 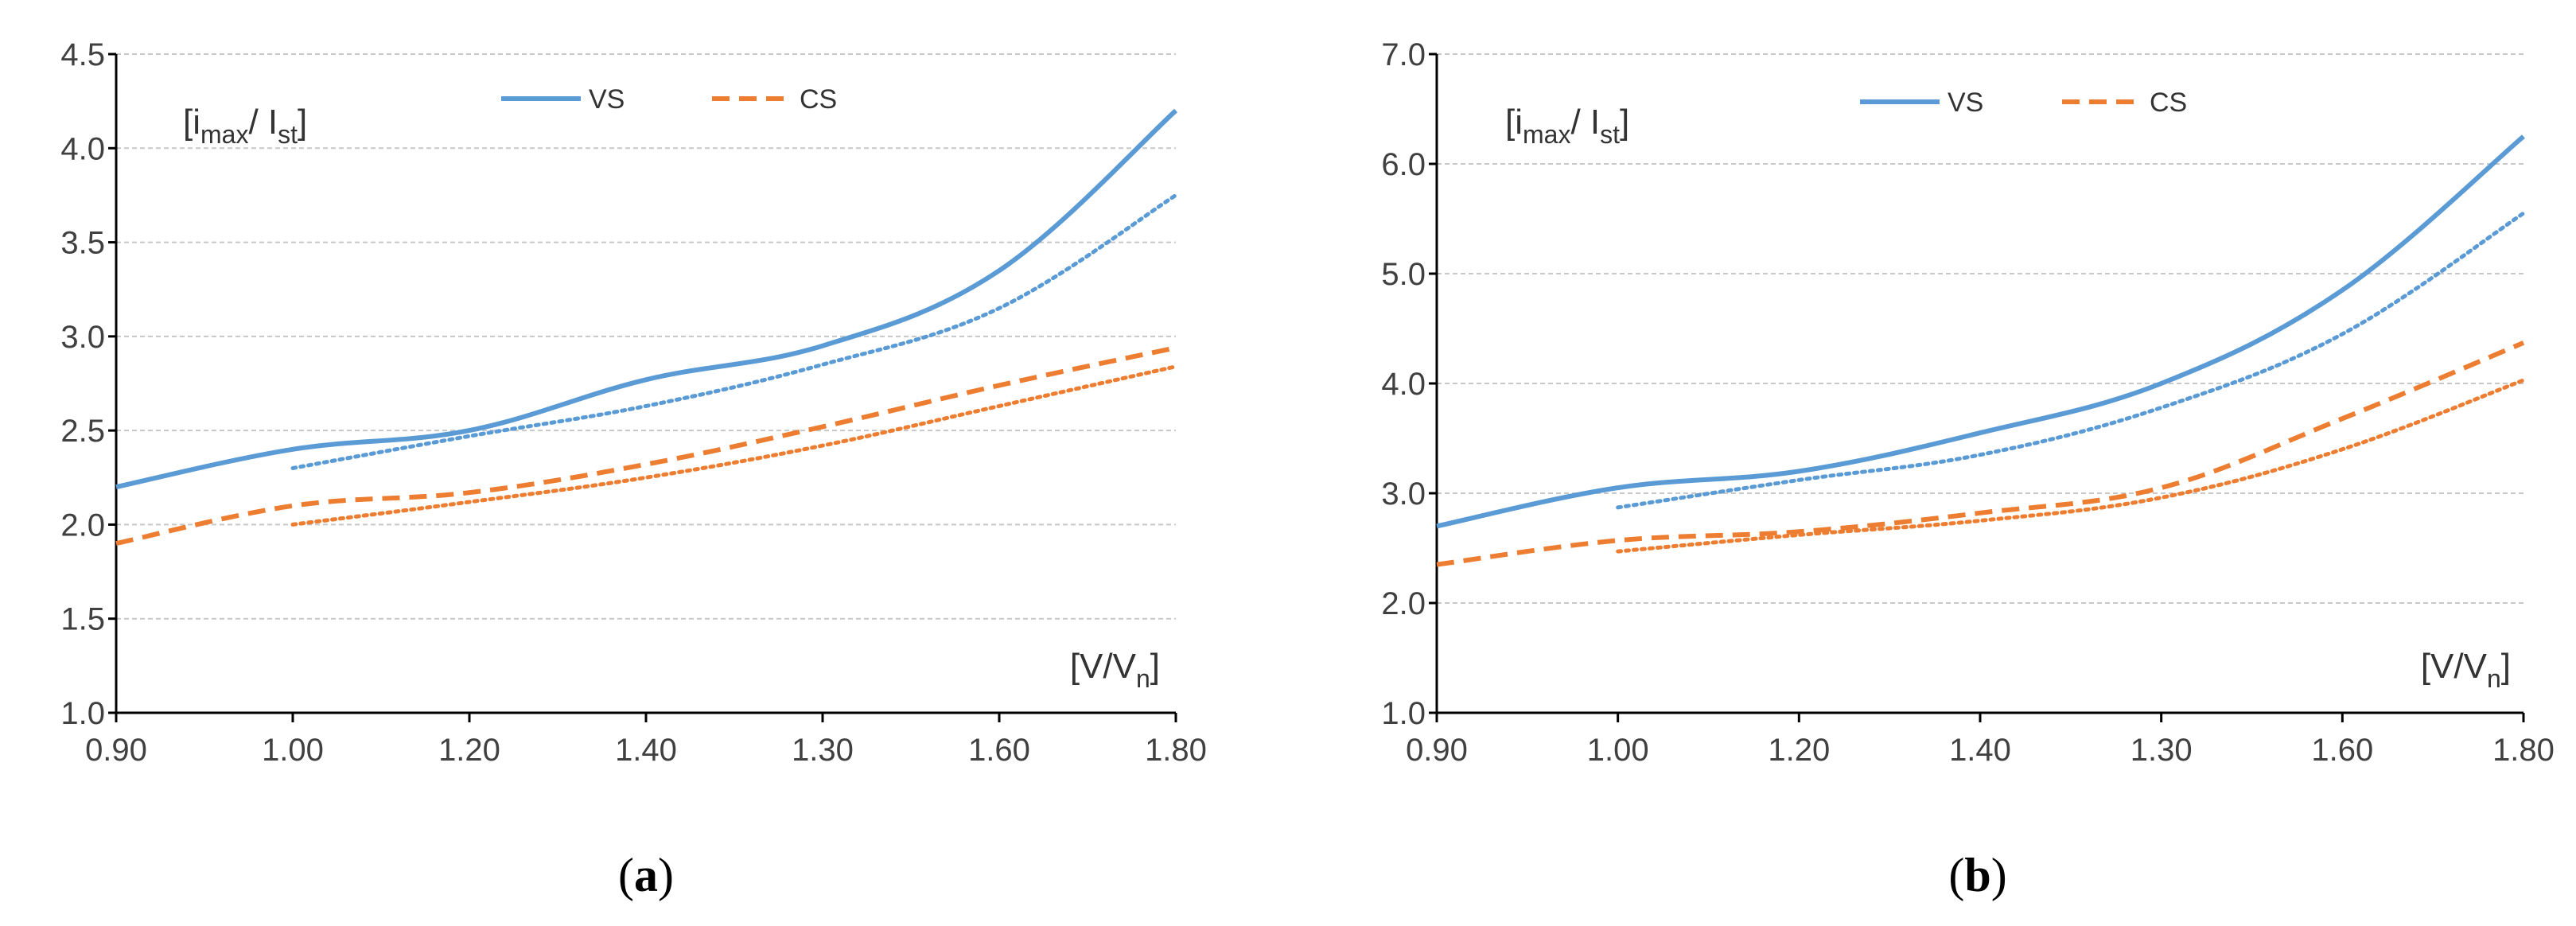 I want to click on y-tick-label: 7.0, so click(x=1404, y=54).